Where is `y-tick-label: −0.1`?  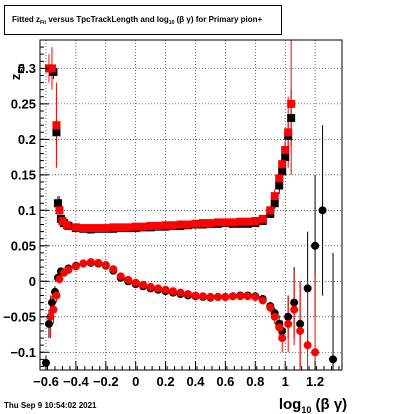 y-tick-label: −0.1 is located at coordinates (23, 352).